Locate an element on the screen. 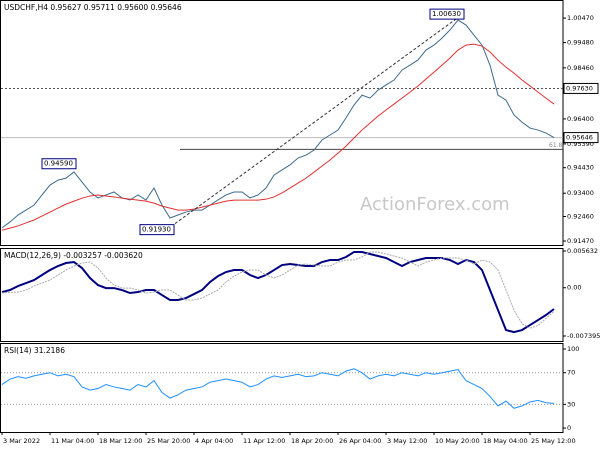 This screenshot has height=450, width=600. annotation-label: 1.00630 is located at coordinates (446, 14).